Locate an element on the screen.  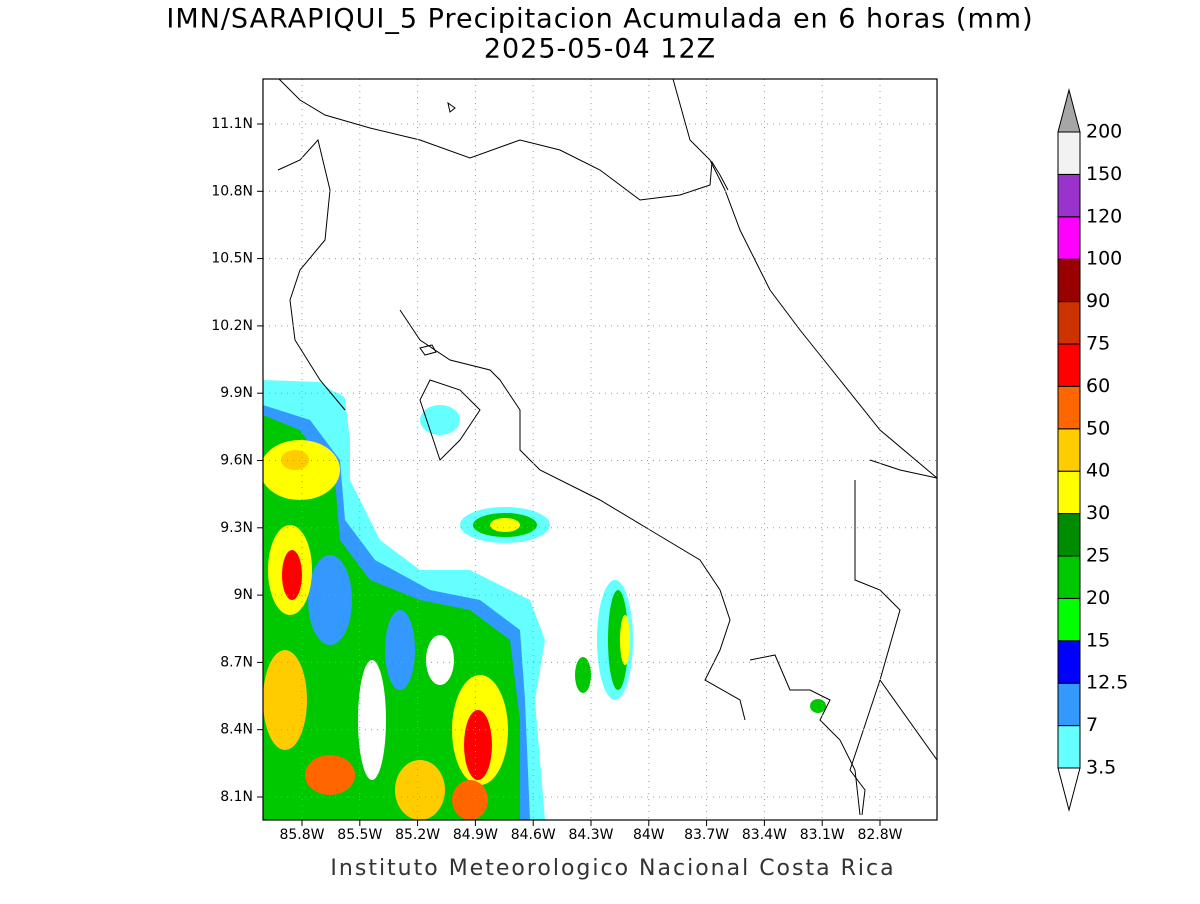
colorbar-label: 200 is located at coordinates (1104, 132).